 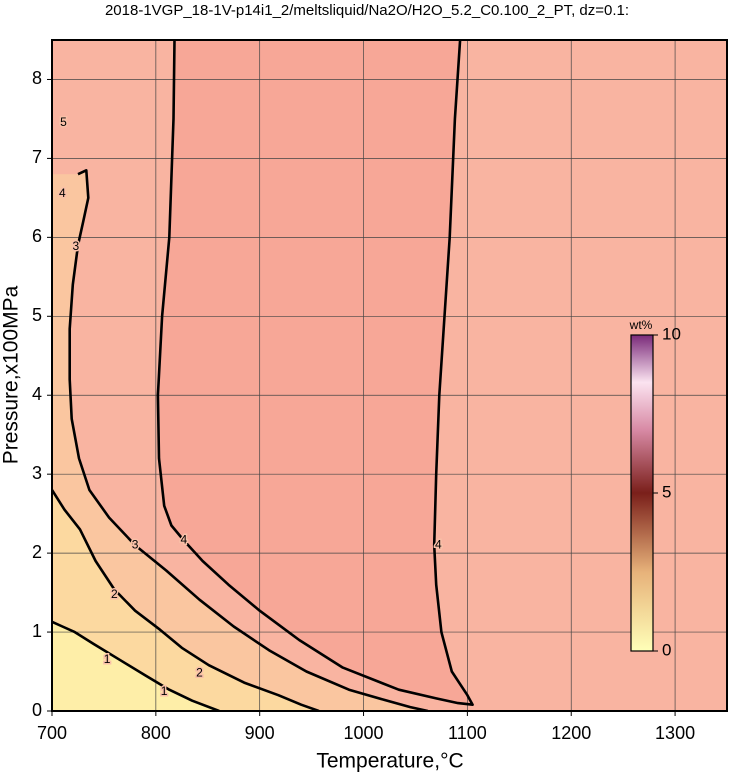 I want to click on contour-label: 5, so click(x=63, y=122).